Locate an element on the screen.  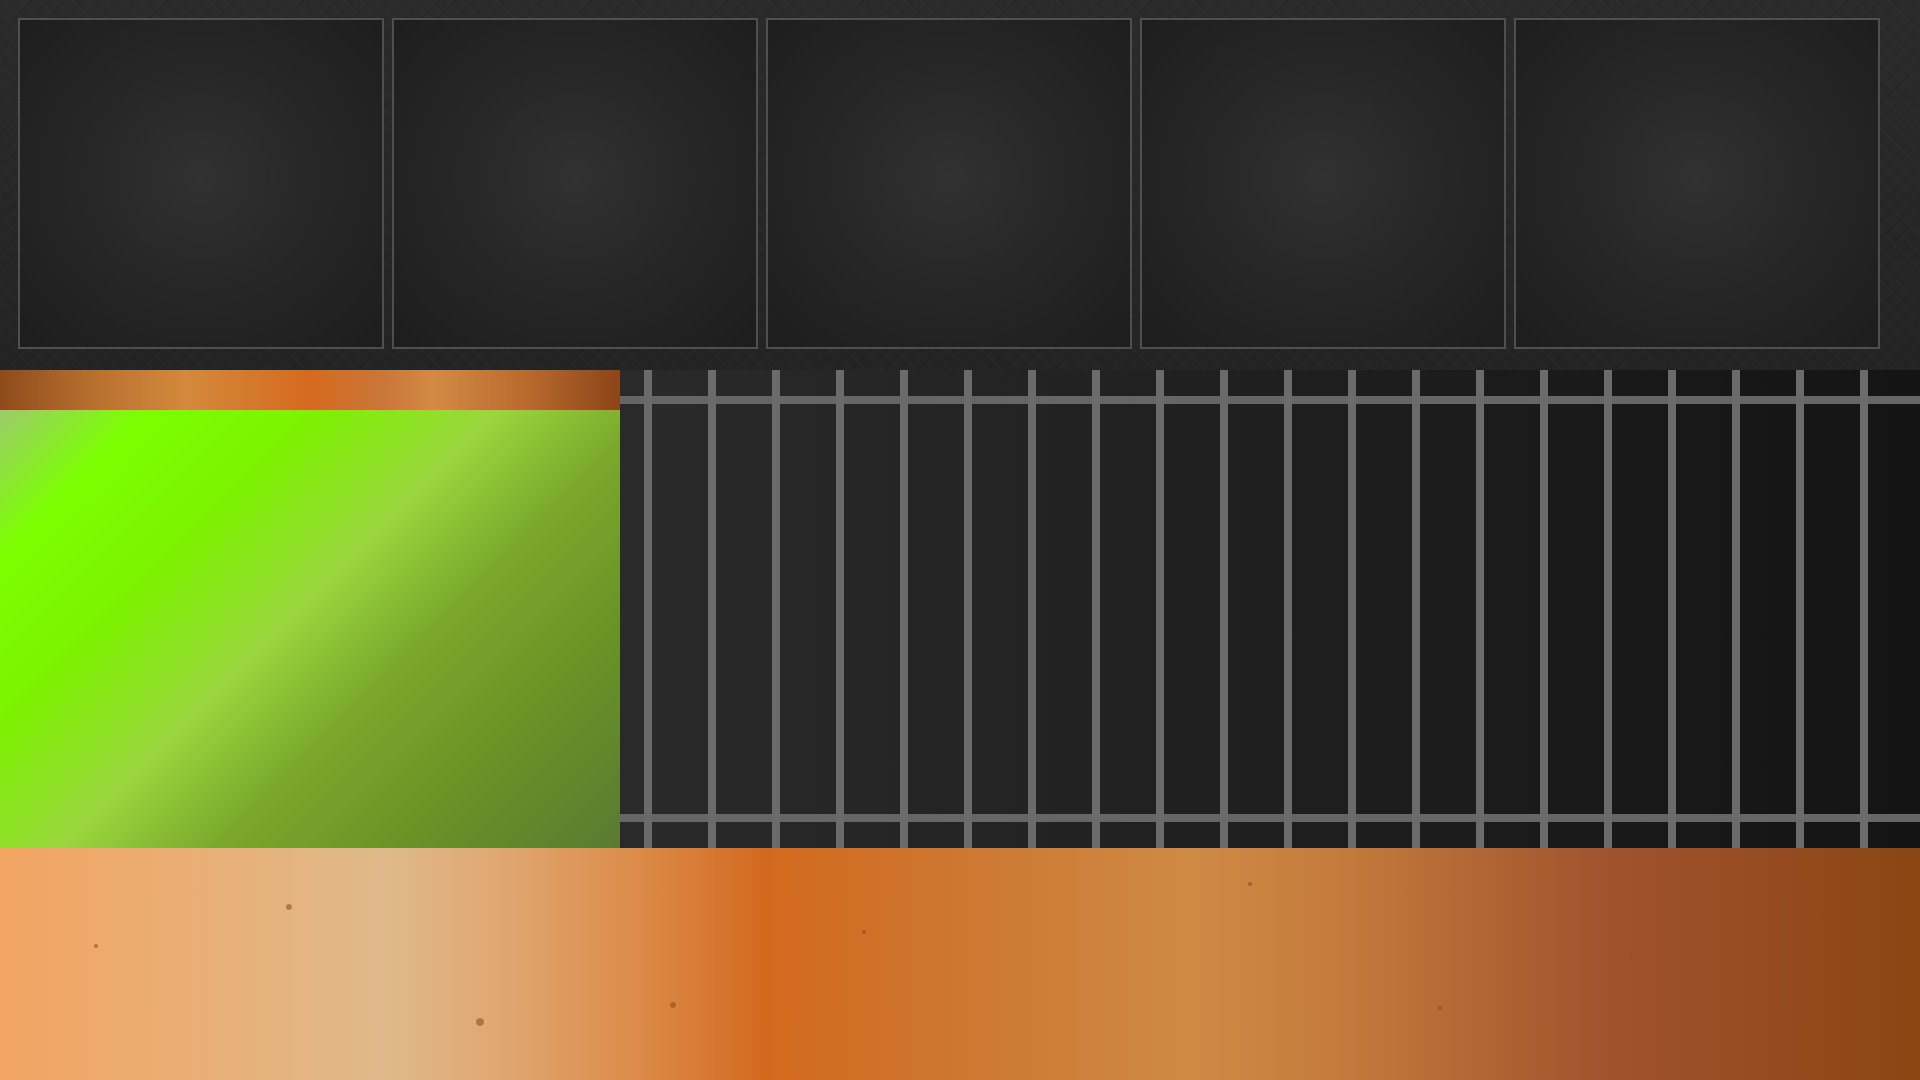
slime-pen is located at coordinates (310, 609).